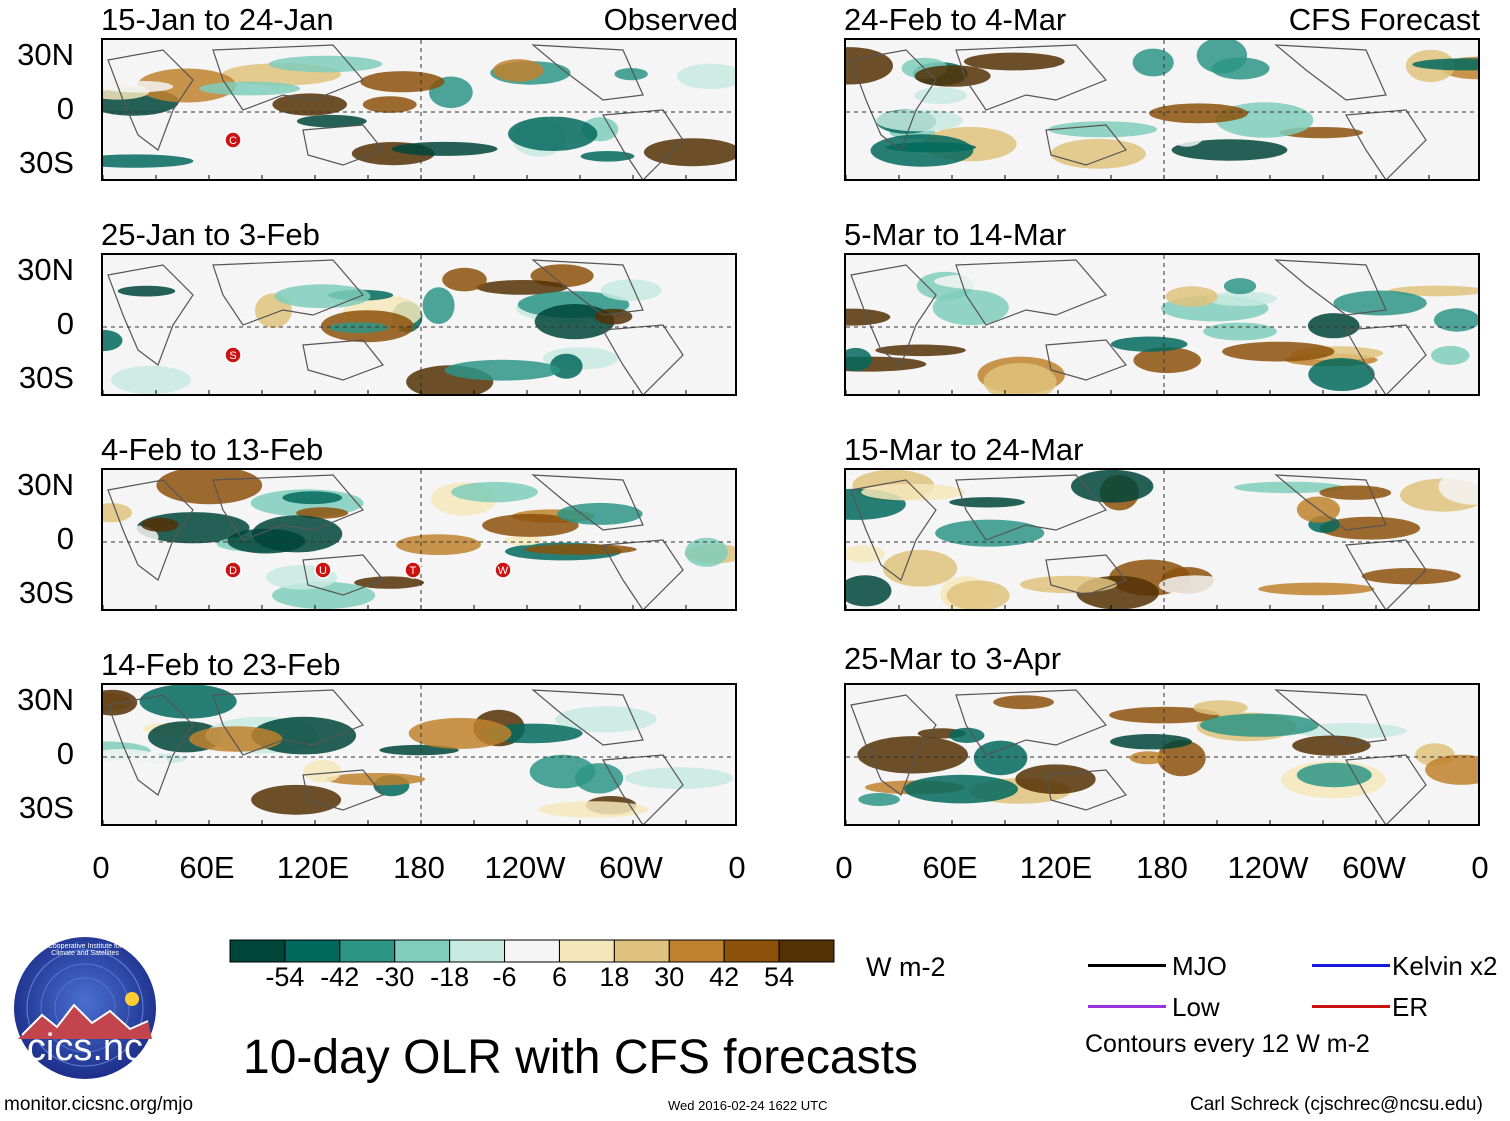 This screenshot has height=1121, width=1510. I want to click on logo-text: cics.nc, so click(85, 1048).